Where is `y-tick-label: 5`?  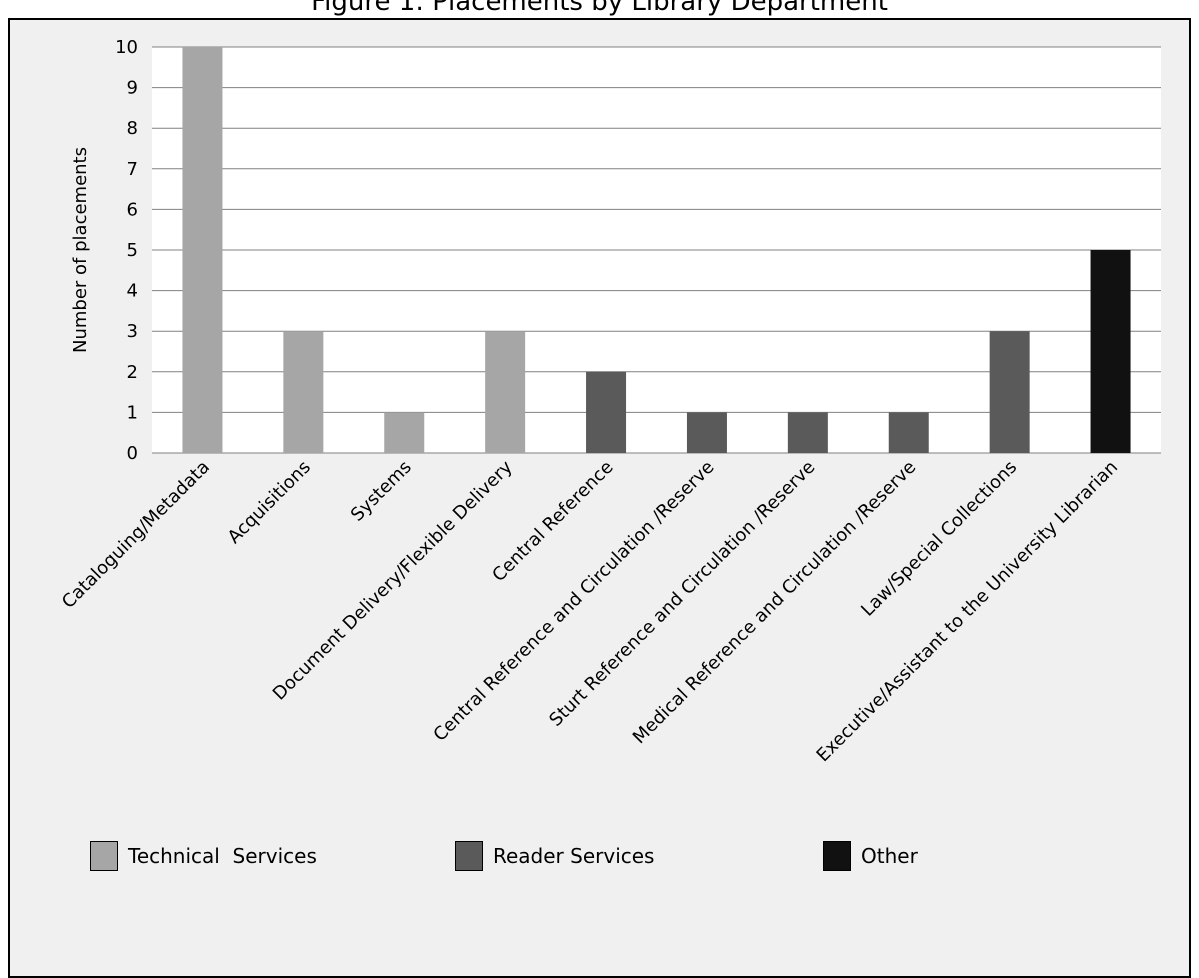 y-tick-label: 5 is located at coordinates (132, 250).